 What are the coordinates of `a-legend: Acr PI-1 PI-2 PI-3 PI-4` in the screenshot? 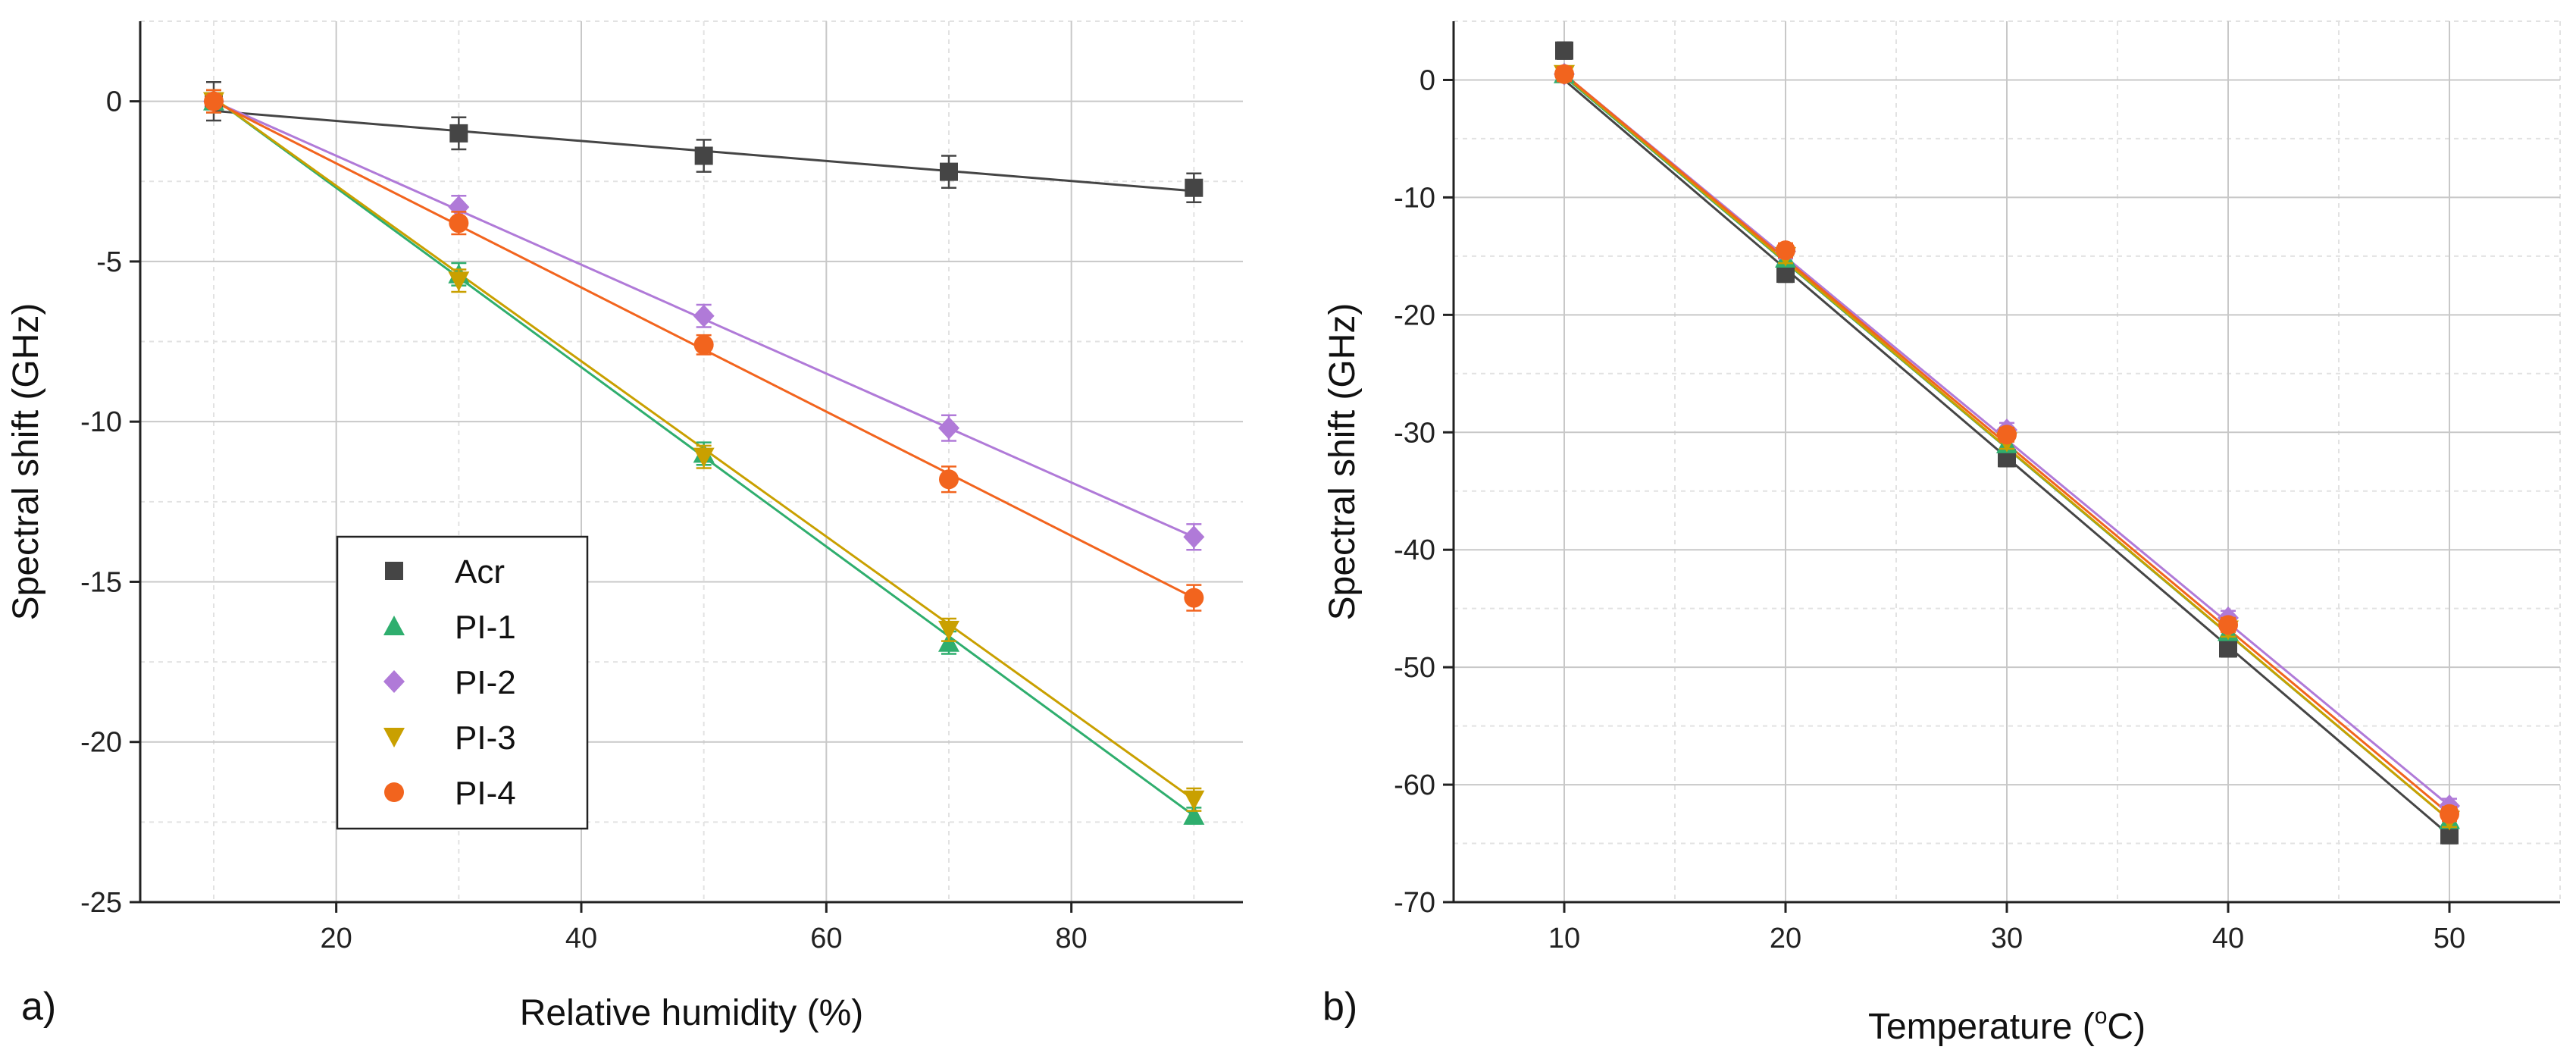 It's located at (463, 682).